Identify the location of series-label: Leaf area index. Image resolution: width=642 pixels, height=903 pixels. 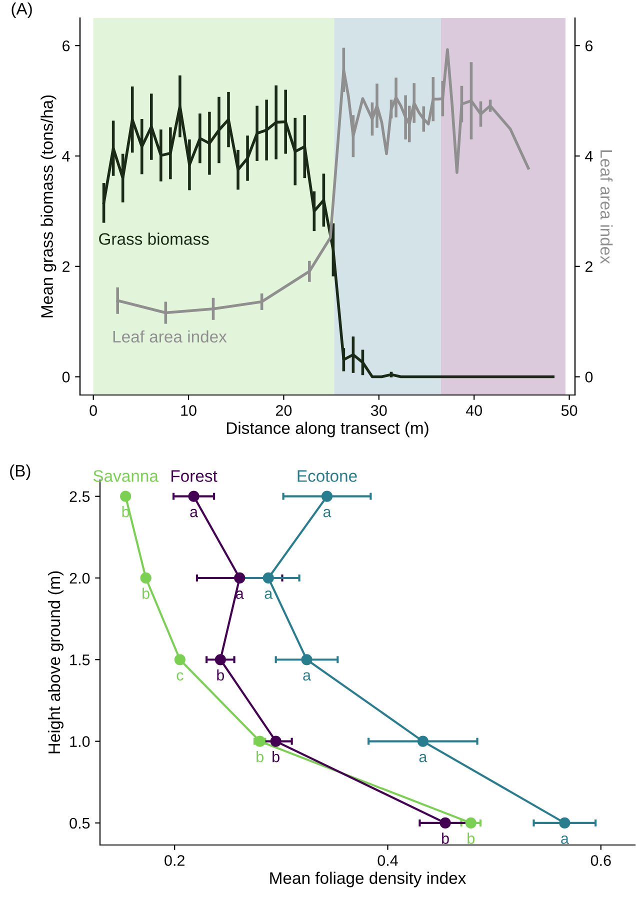
(170, 336).